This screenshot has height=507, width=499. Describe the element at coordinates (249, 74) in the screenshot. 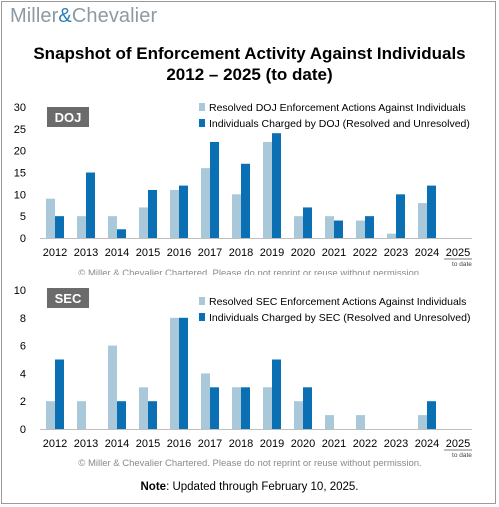

I see `chart-title-line2: 2012 – 2025 (to date)` at that location.